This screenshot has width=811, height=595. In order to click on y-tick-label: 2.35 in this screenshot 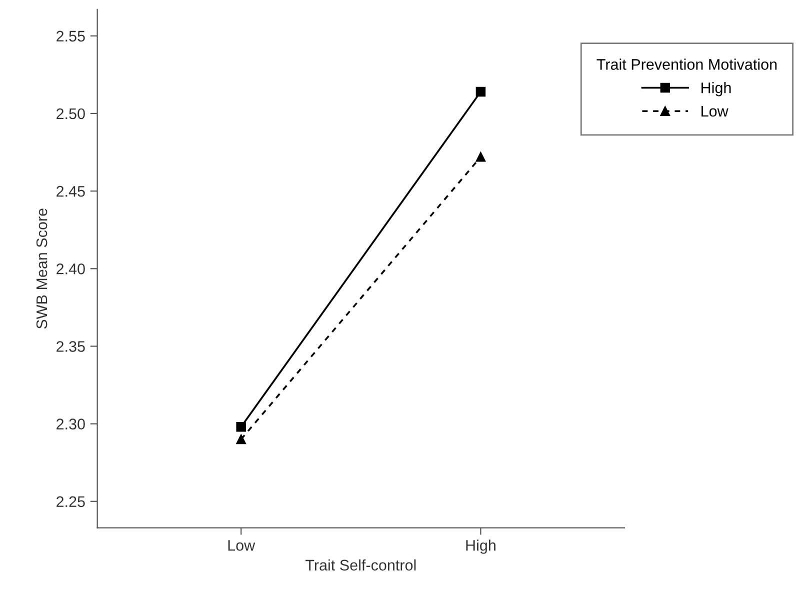, I will do `click(70, 346)`.